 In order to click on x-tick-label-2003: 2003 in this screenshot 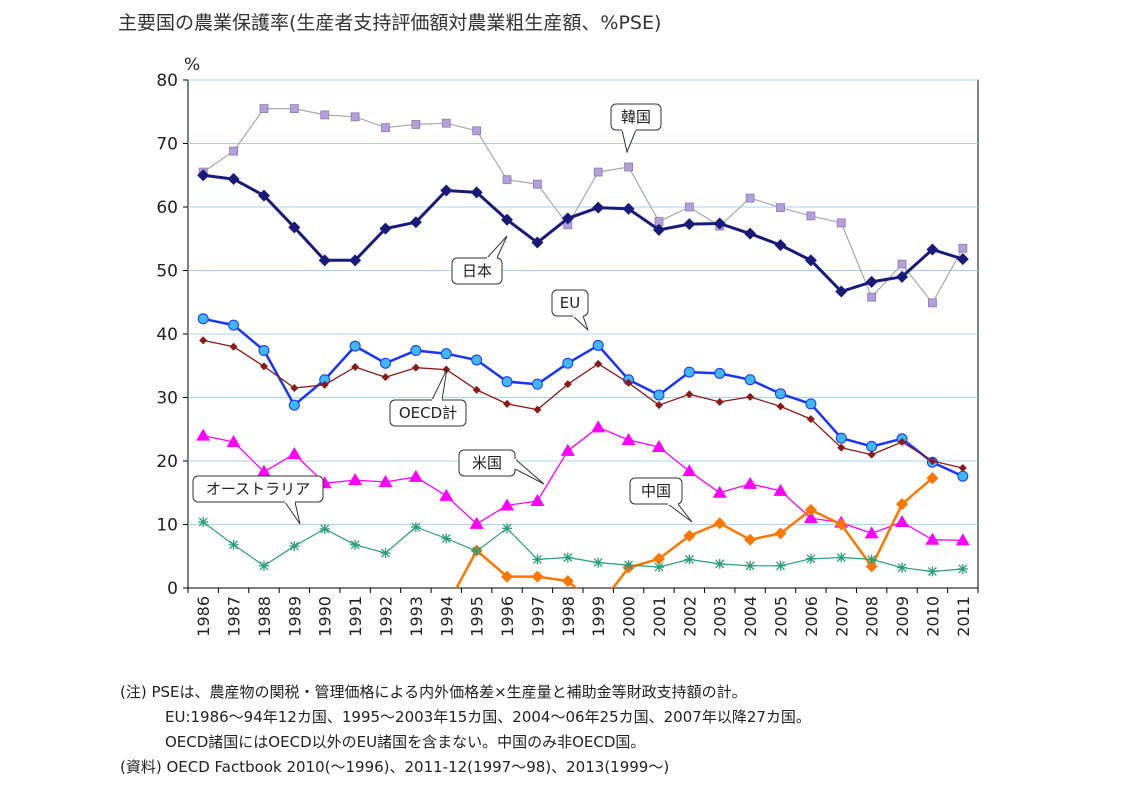, I will do `click(720, 616)`.